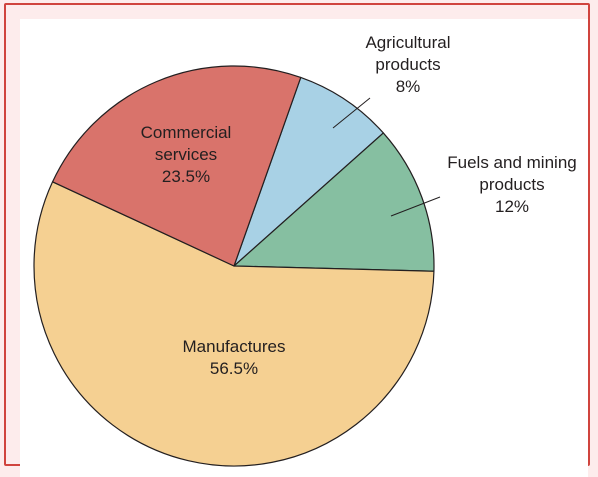  What do you see at coordinates (512, 206) in the screenshot?
I see `label-line: 12%` at bounding box center [512, 206].